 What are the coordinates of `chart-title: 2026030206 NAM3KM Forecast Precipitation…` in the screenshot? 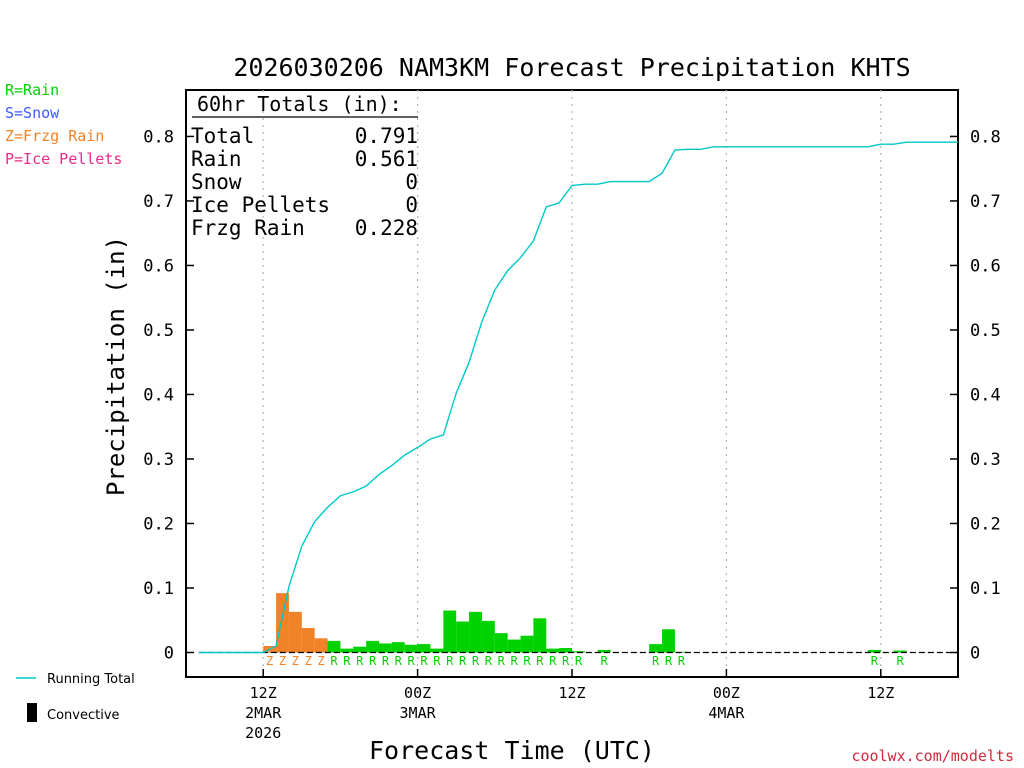 It's located at (571, 67).